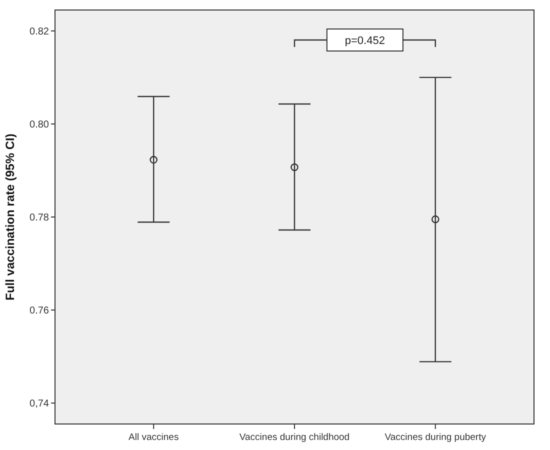 Image resolution: width=550 pixels, height=450 pixels. What do you see at coordinates (40, 218) in the screenshot?
I see `y-tick-label: 0.78` at bounding box center [40, 218].